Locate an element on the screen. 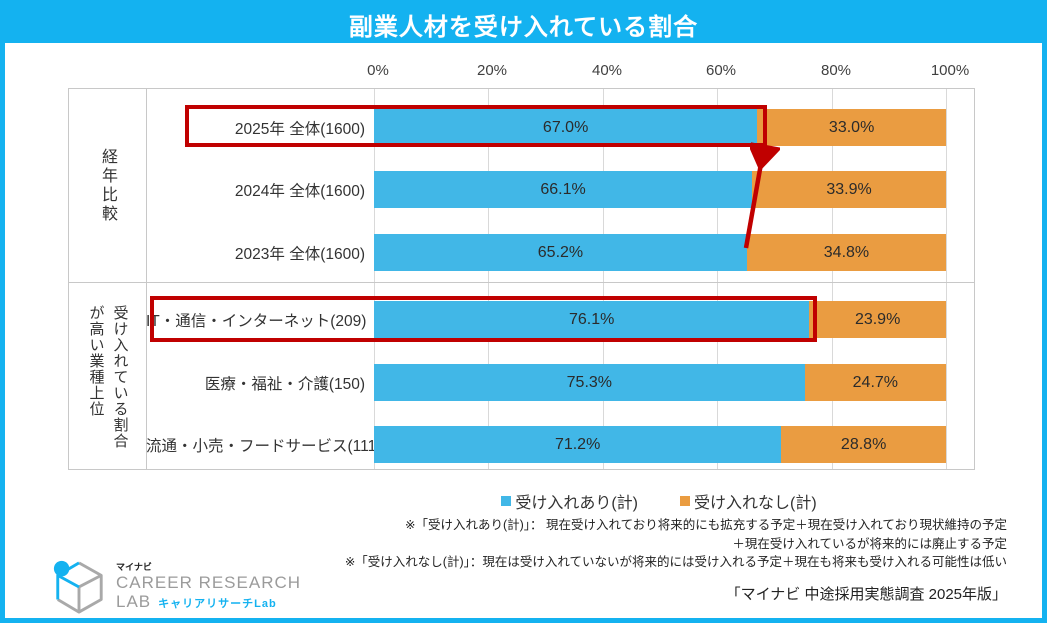  group-label-industries: 受け入れている割合 が高い業種上位 is located at coordinates (107, 376).